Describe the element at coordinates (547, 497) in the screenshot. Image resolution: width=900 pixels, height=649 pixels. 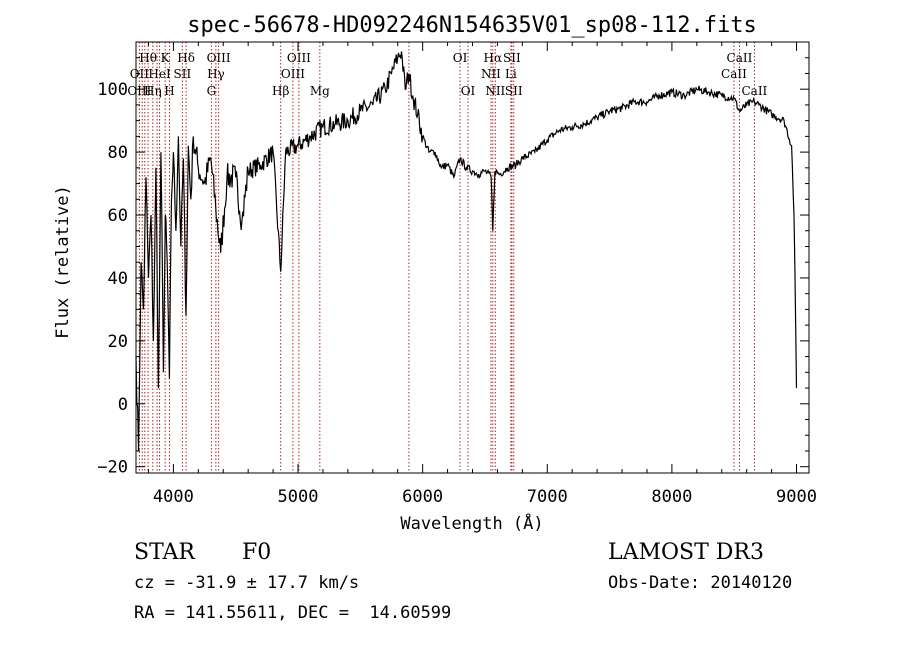
I see `x-tick-label: 7000` at that location.